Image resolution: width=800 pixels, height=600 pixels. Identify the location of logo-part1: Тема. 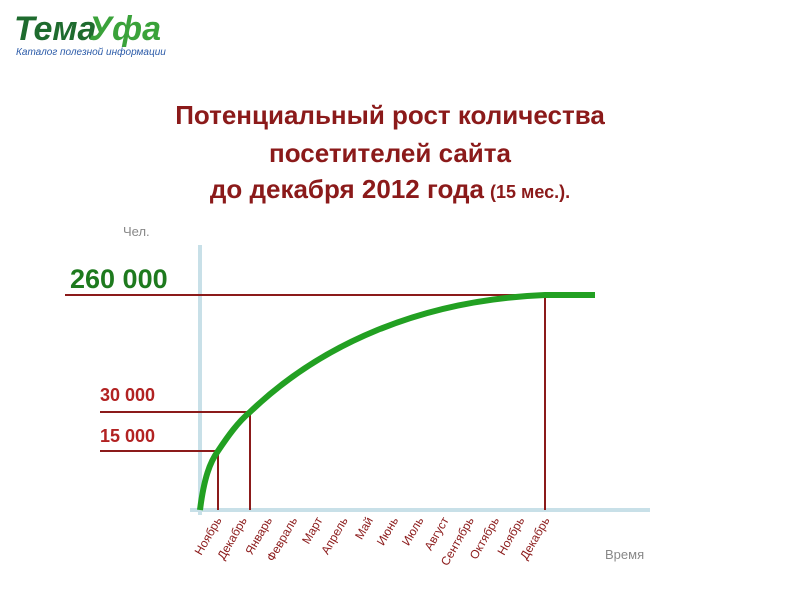
(55, 29).